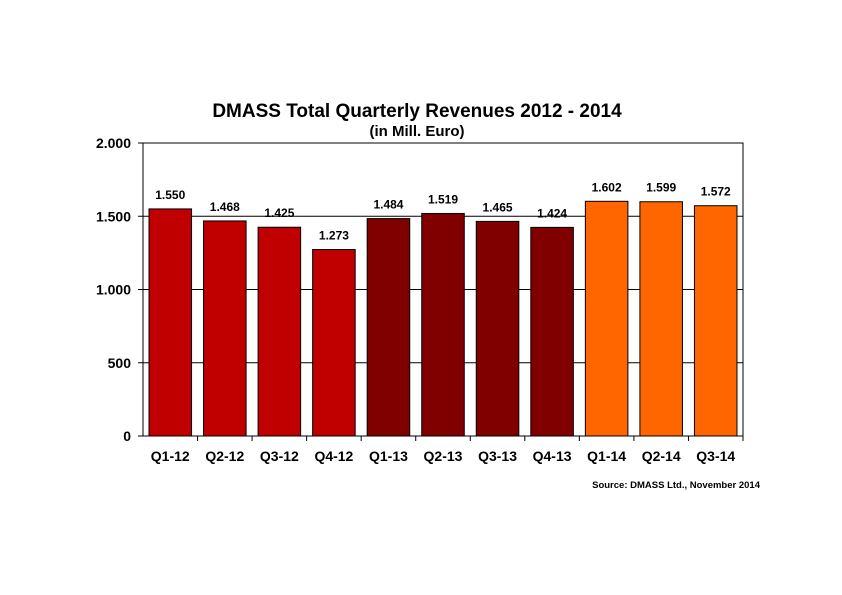 This screenshot has height=595, width=842. What do you see at coordinates (170, 195) in the screenshot?
I see `value-label: 1.550` at bounding box center [170, 195].